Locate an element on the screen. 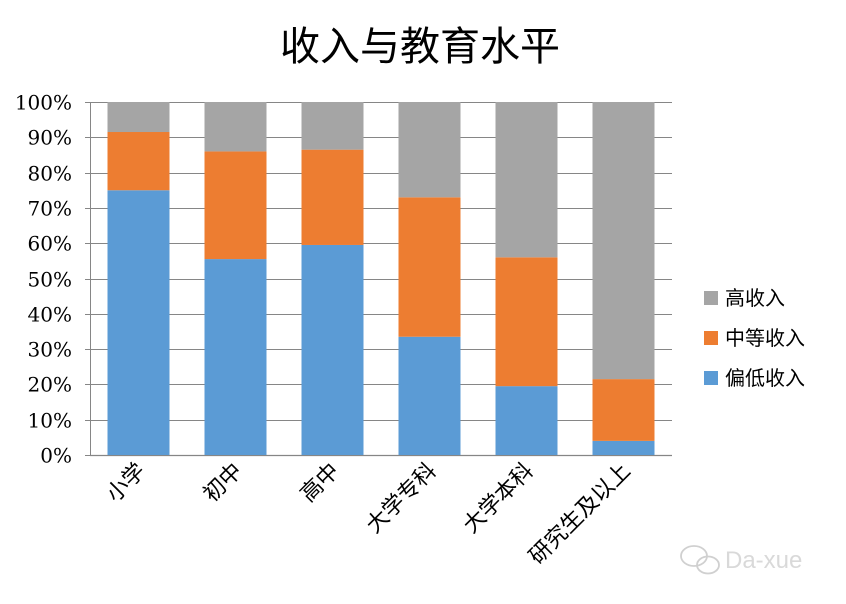 The image size is (846, 604). x-tick-label: 大学专科 is located at coordinates (402, 499).